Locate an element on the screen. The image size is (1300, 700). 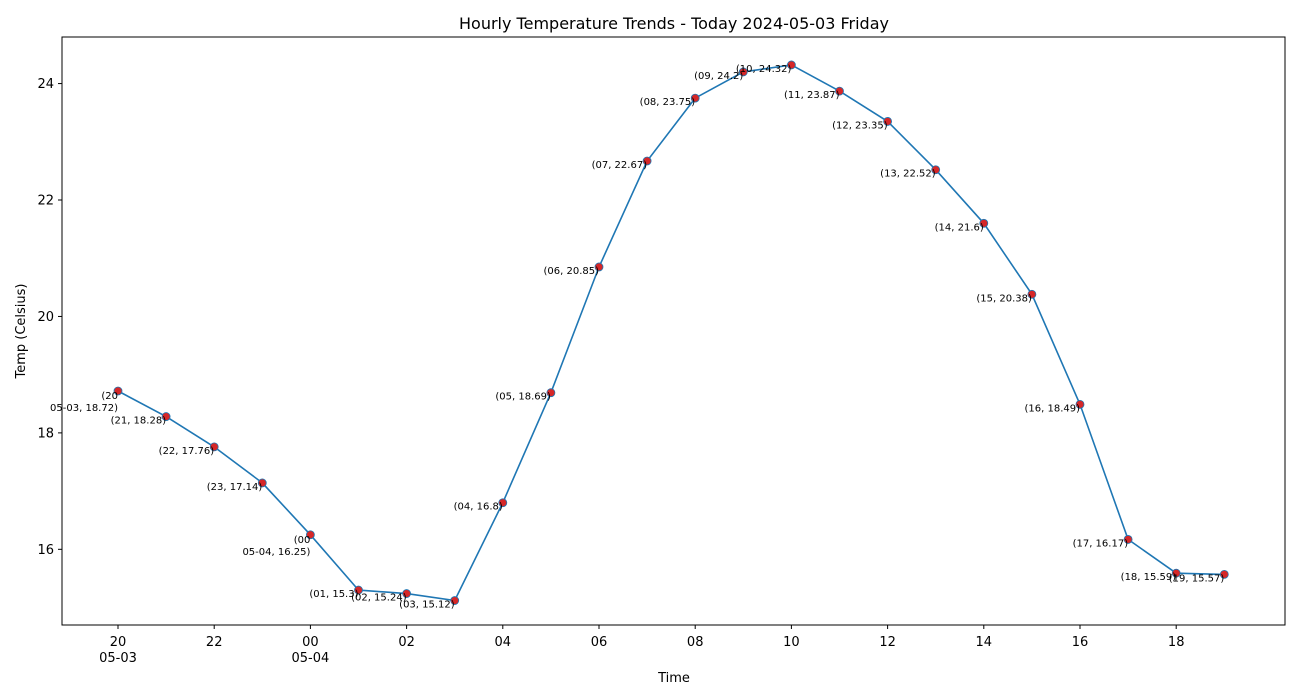
x-tick-sublabel: 05-04 is located at coordinates (311, 658).